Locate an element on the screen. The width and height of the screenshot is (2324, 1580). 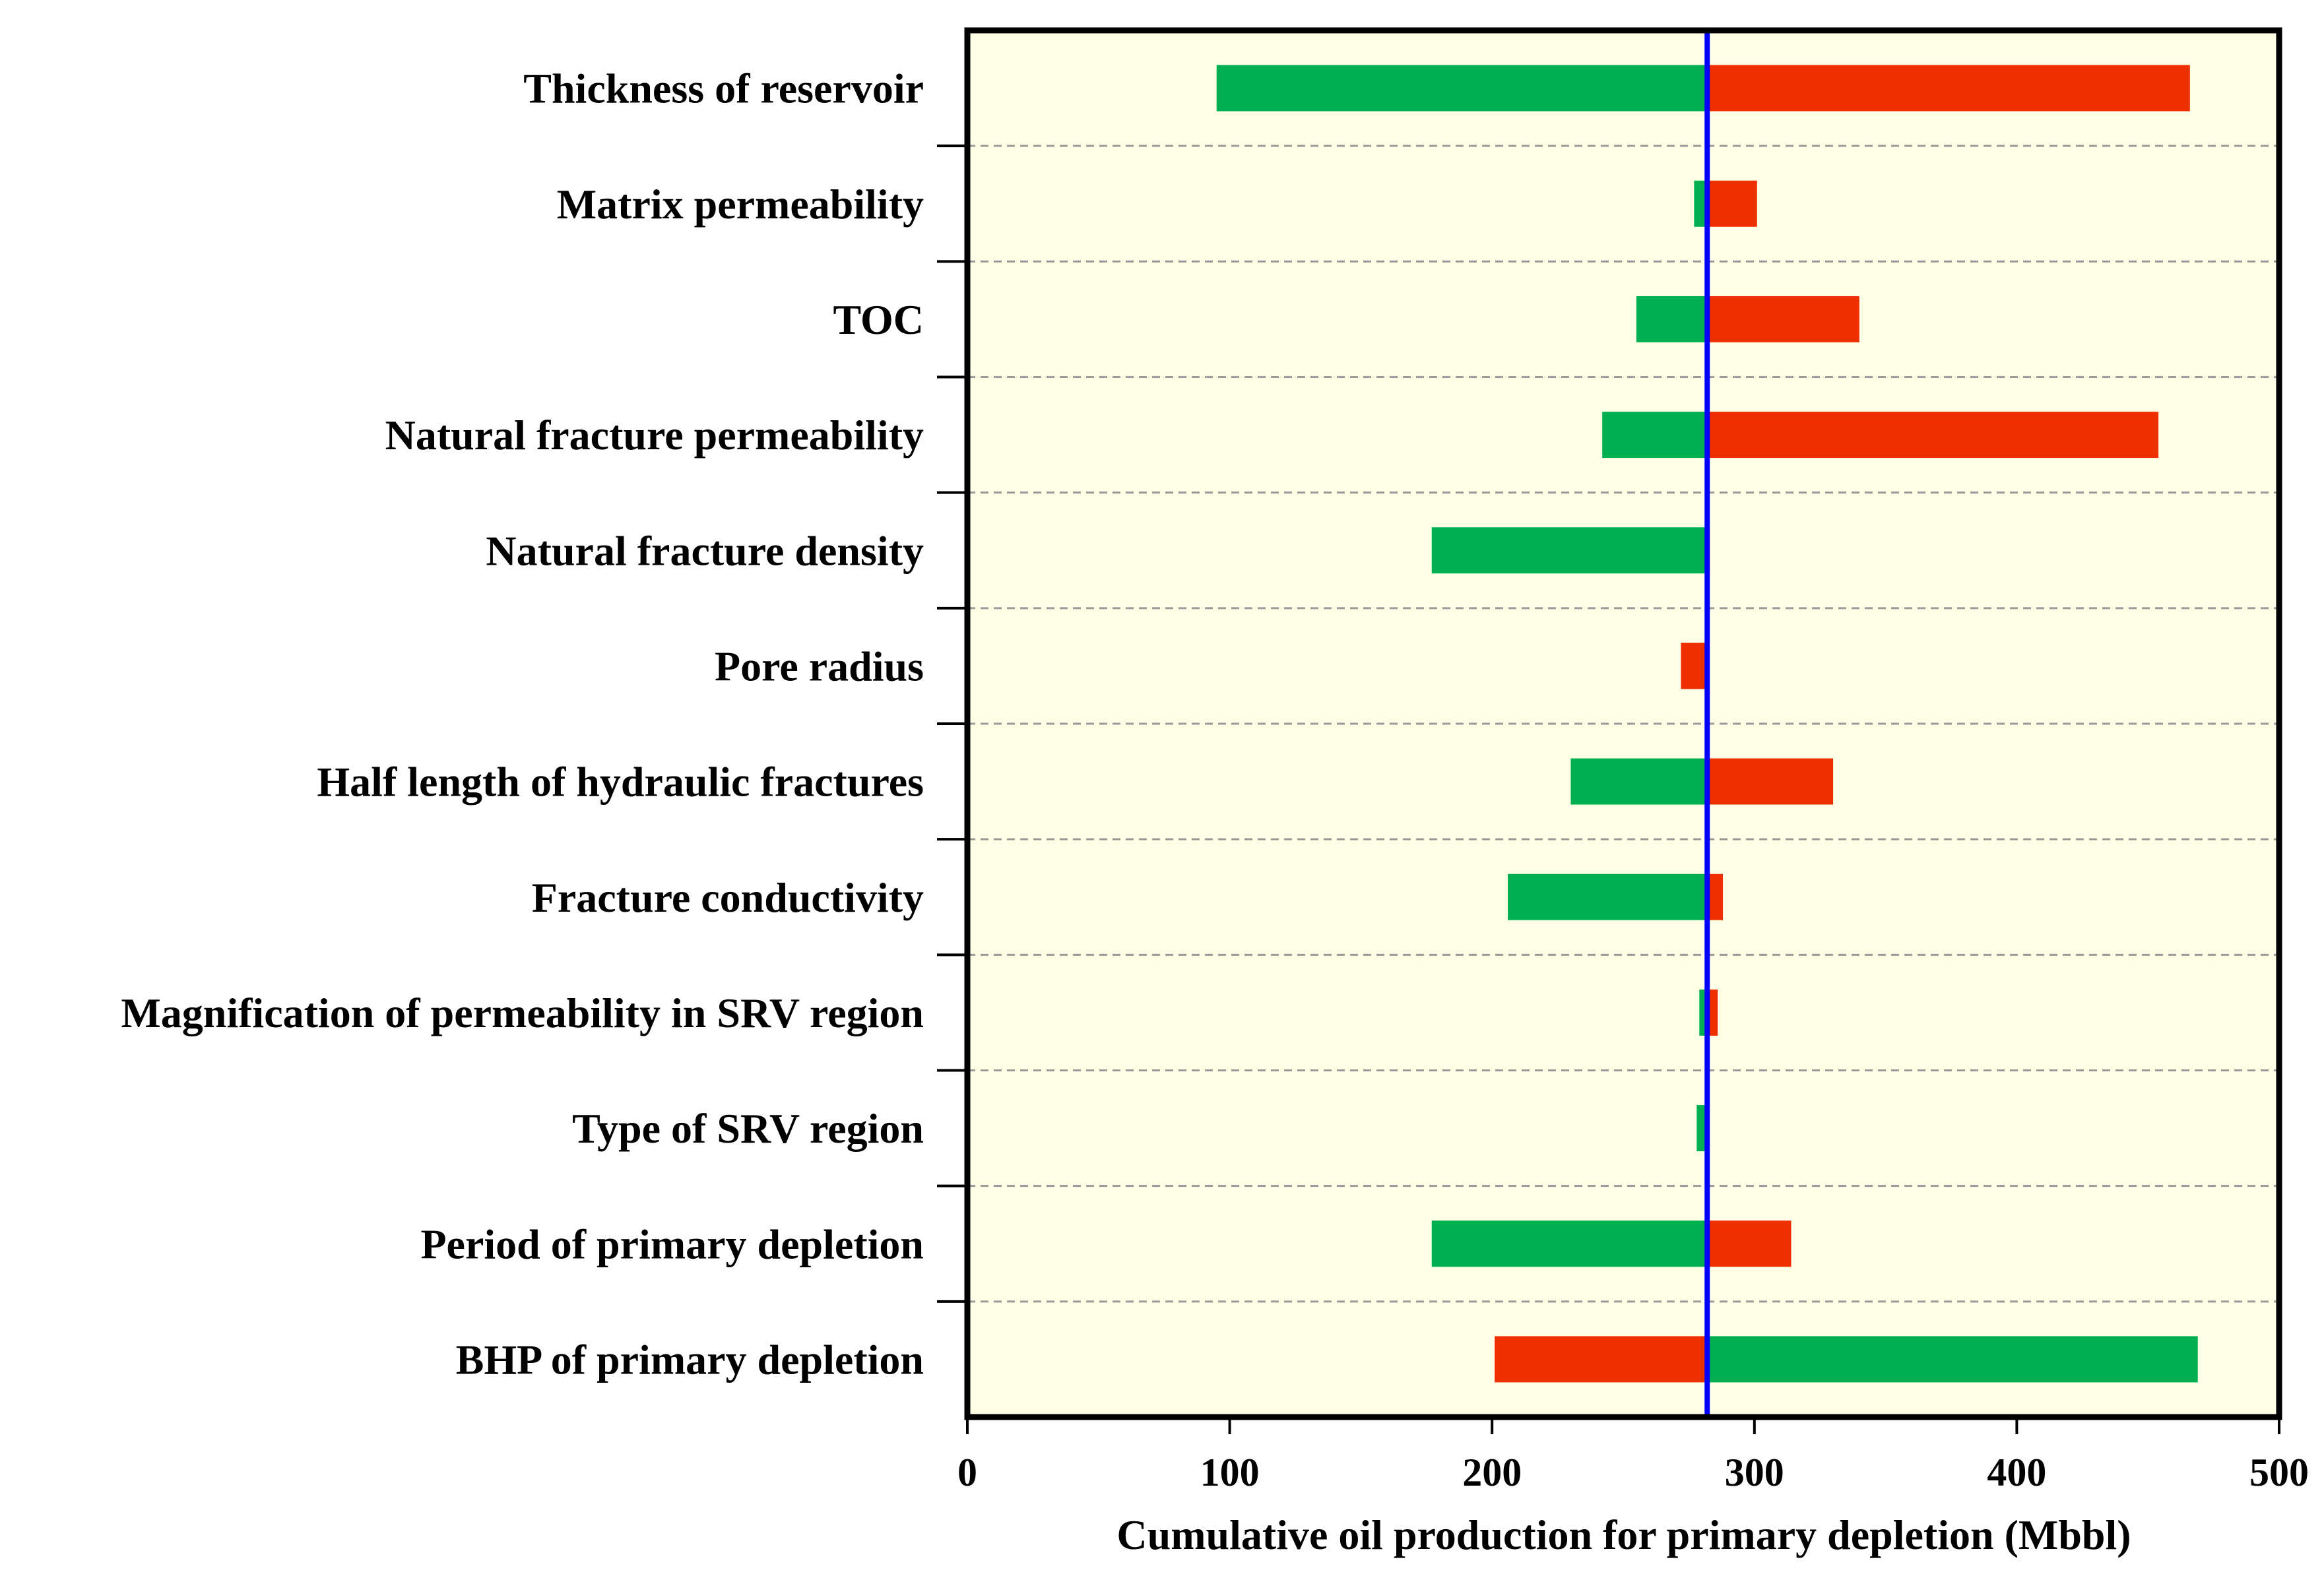
x-tick-label: 500 is located at coordinates (2279, 1472).